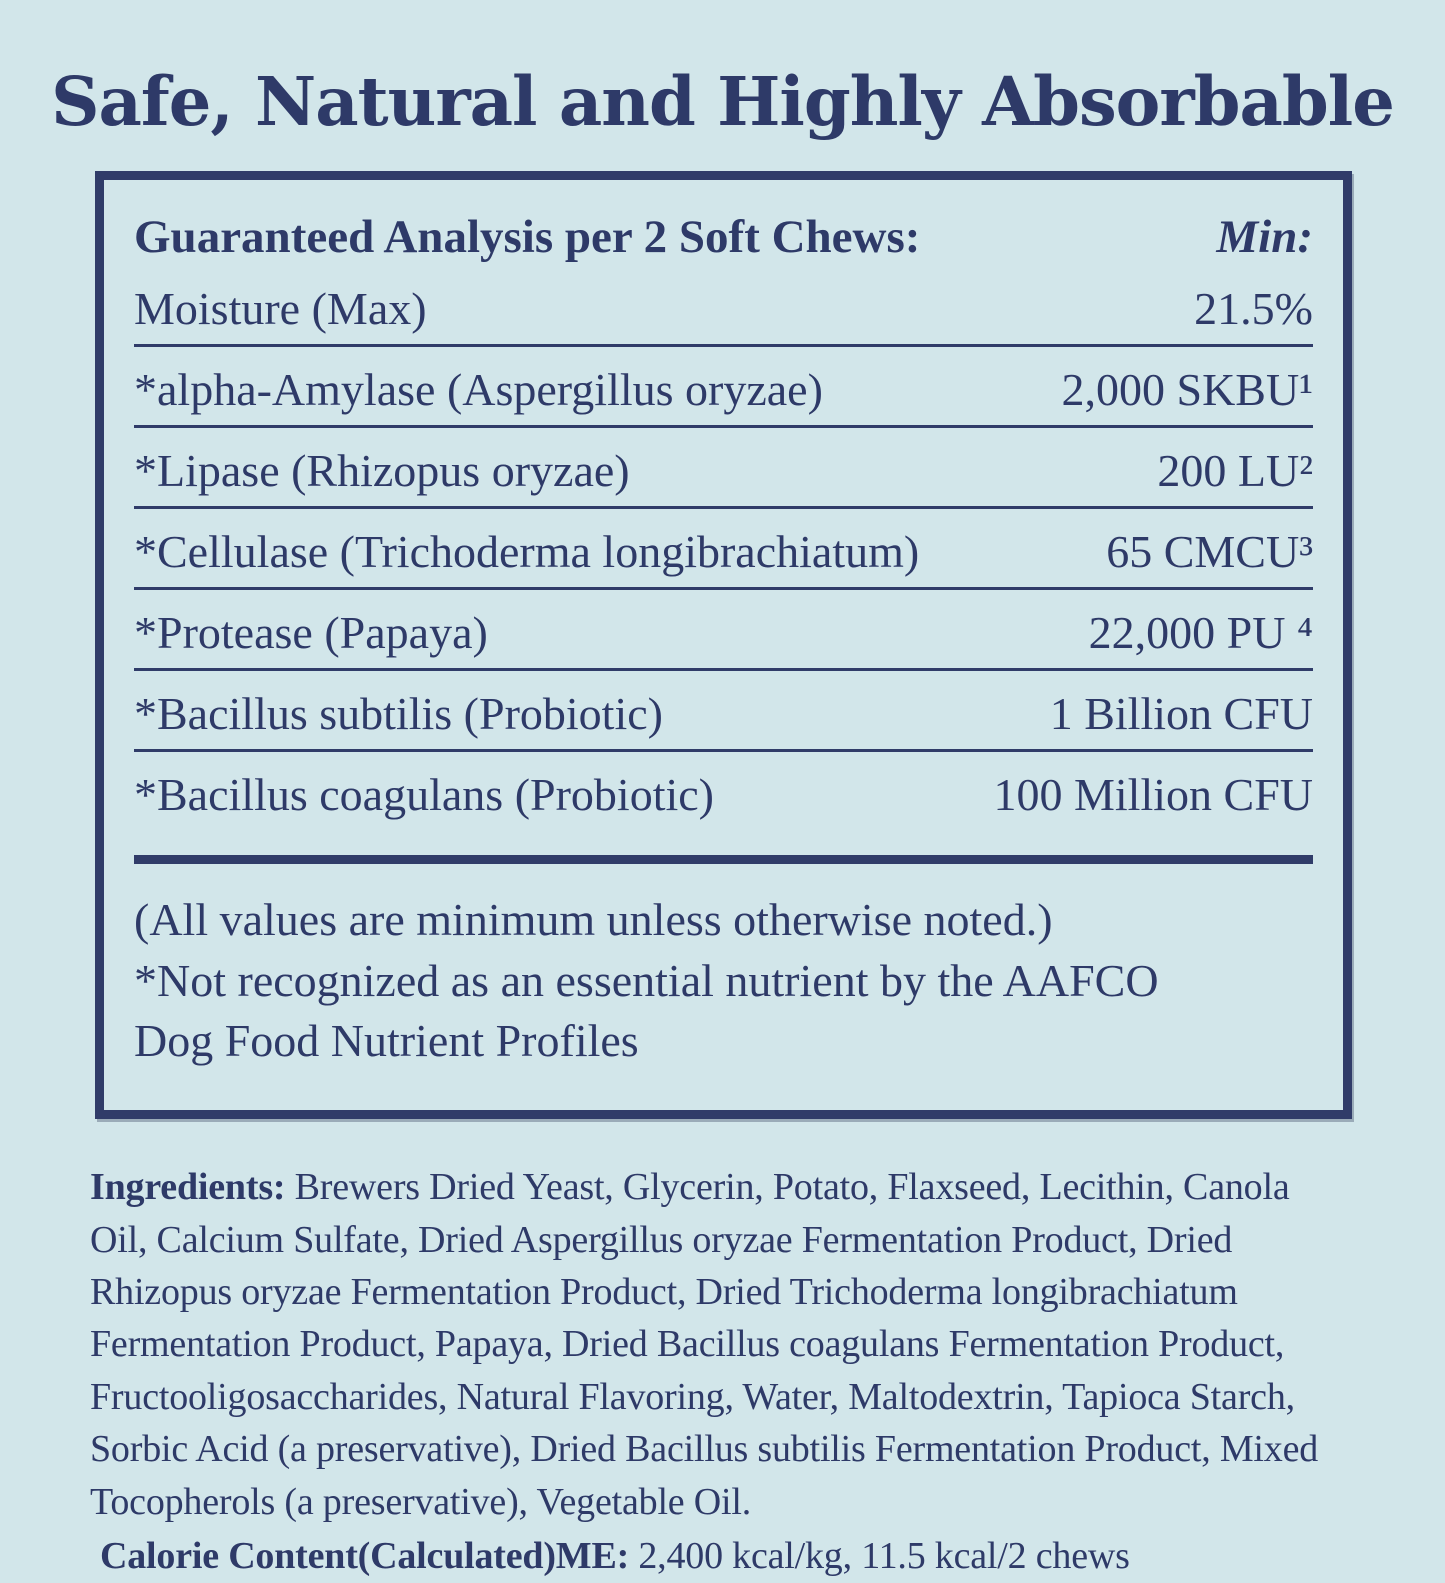  I want to click on nutrient-value: 22,000 PU ⁴, so click(1200, 632).